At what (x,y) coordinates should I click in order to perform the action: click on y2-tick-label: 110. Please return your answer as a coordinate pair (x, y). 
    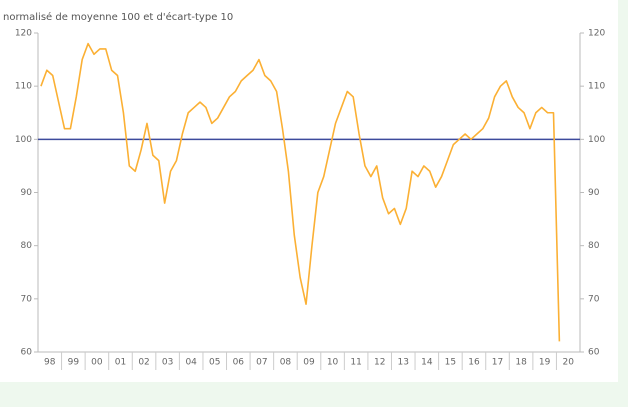
    Looking at the image, I should click on (596, 87).